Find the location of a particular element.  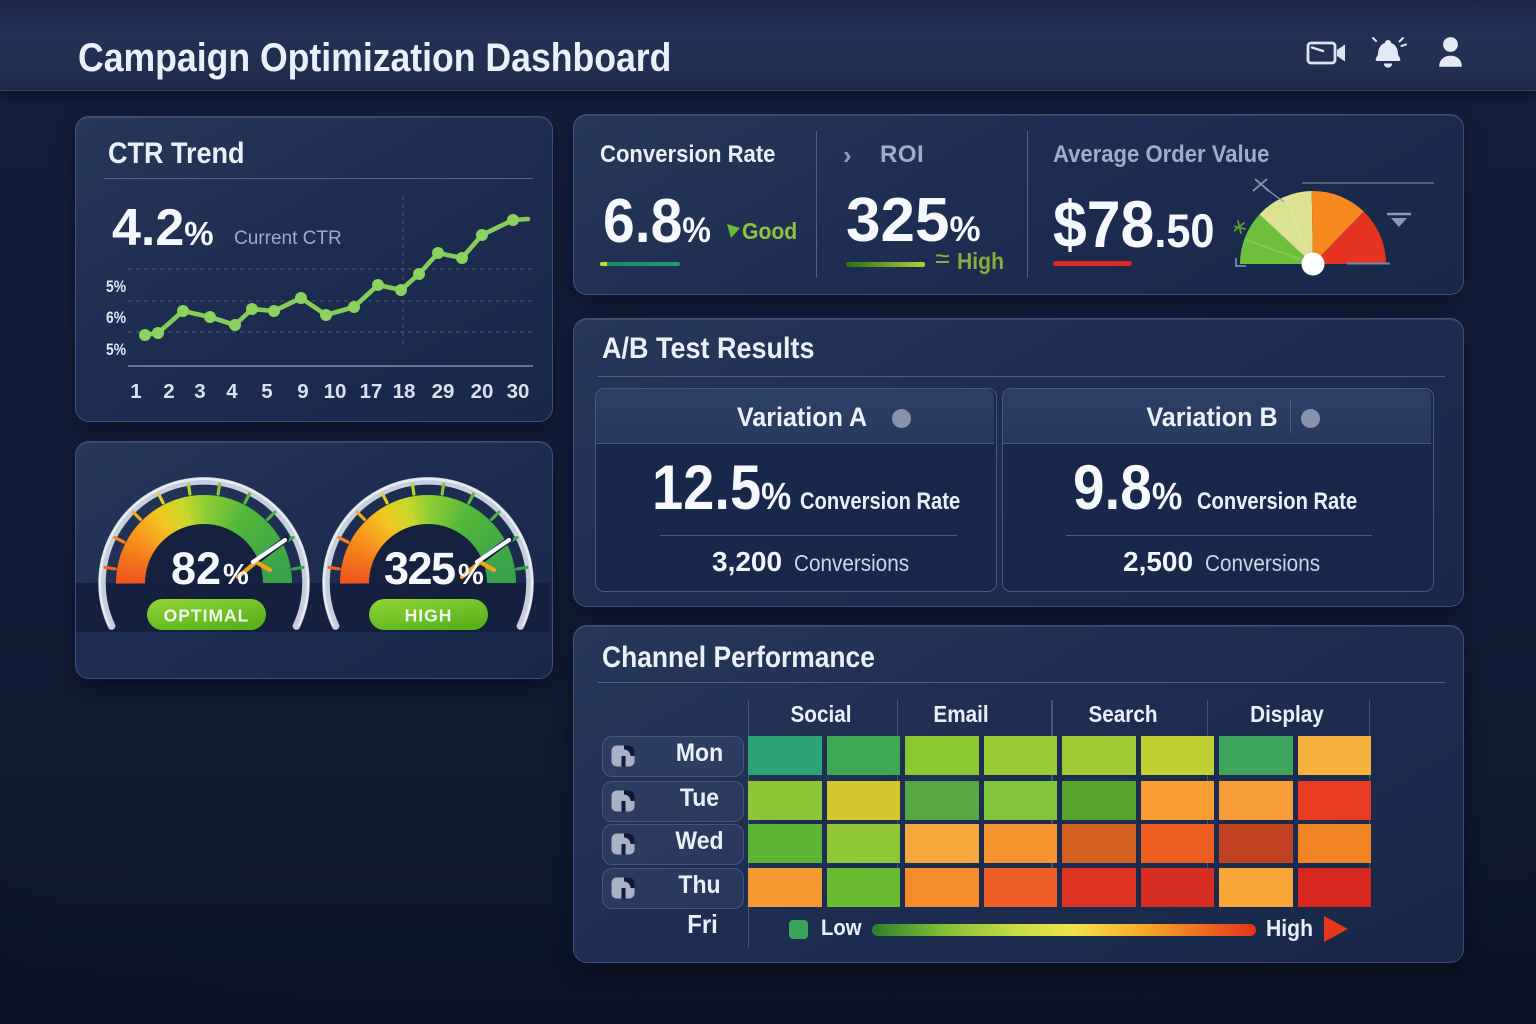

svg-text: 18 is located at coordinates (404, 391).